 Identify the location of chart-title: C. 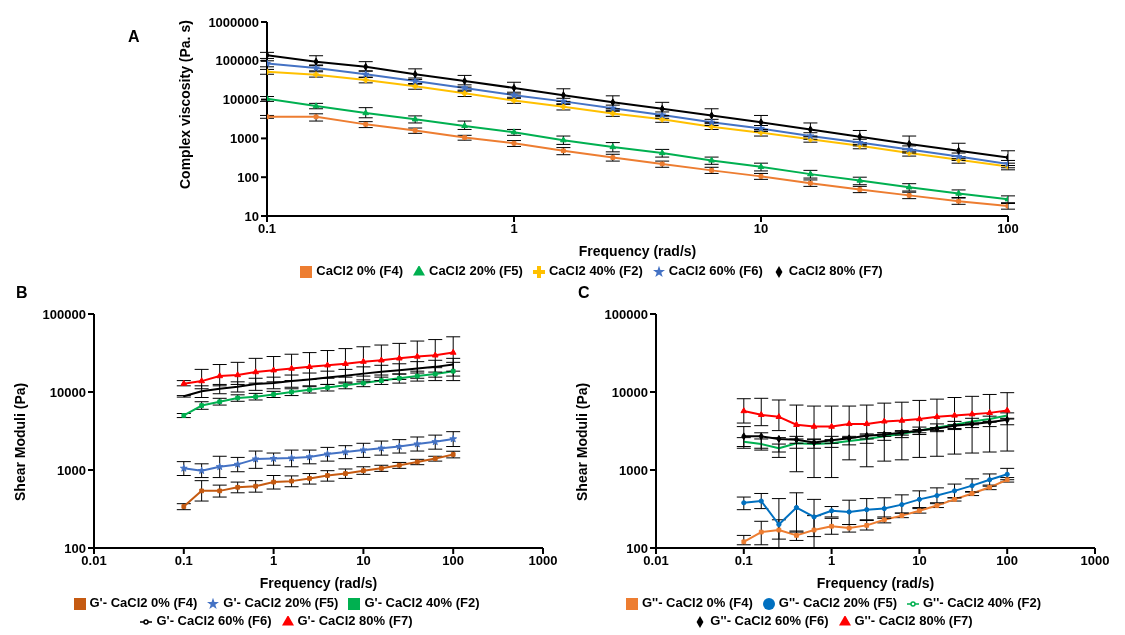
(584, 293).